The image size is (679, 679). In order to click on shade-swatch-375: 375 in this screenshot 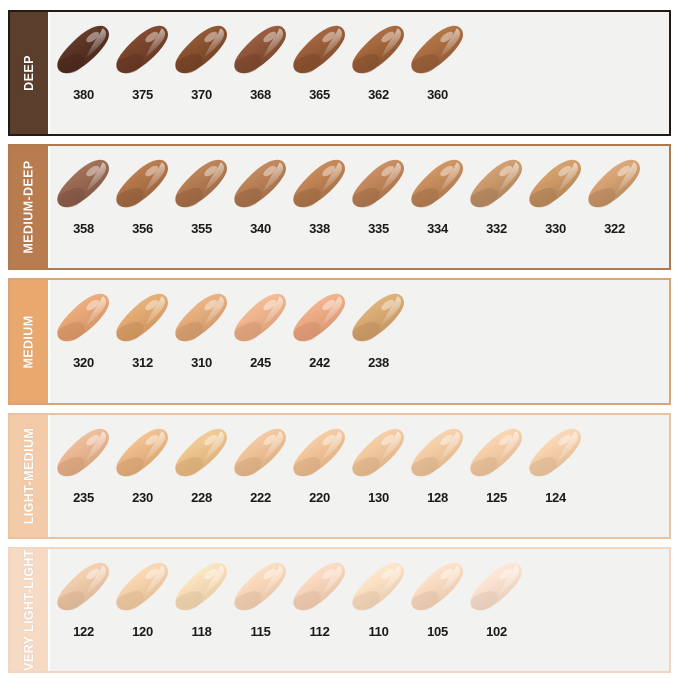, I will do `click(142, 75)`.